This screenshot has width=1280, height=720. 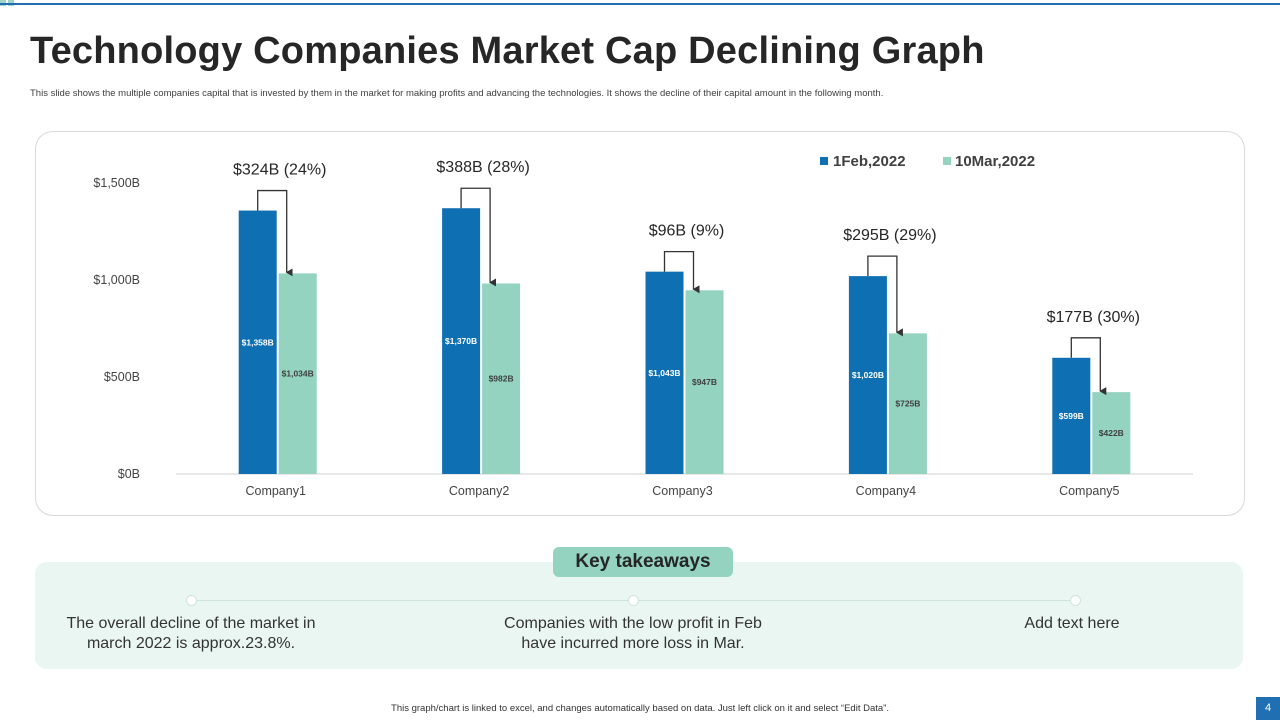 What do you see at coordinates (122, 377) in the screenshot?
I see `y-tick-label: $500B` at bounding box center [122, 377].